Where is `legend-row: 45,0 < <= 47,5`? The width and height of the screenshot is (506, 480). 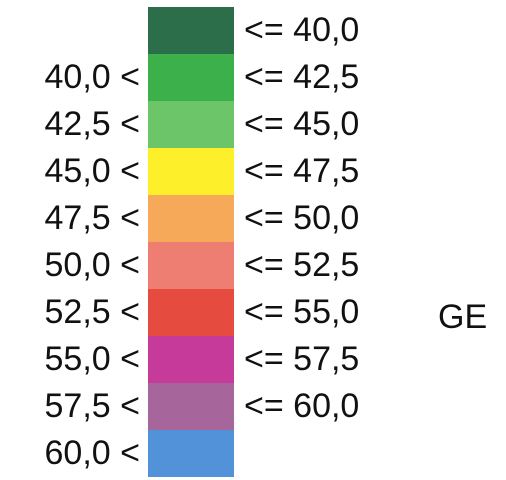
legend-row: 45,0 < <= 47,5 is located at coordinates (253, 171).